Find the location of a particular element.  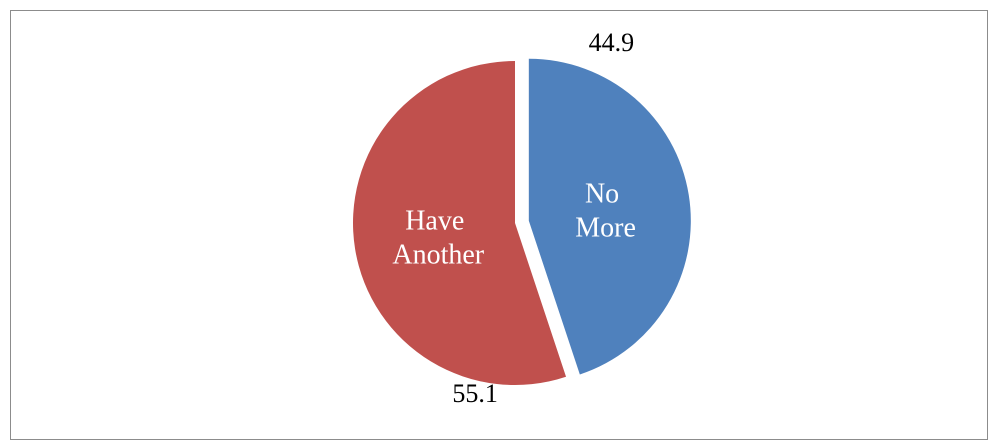

data-label-no-more: 44.9 is located at coordinates (612, 42).